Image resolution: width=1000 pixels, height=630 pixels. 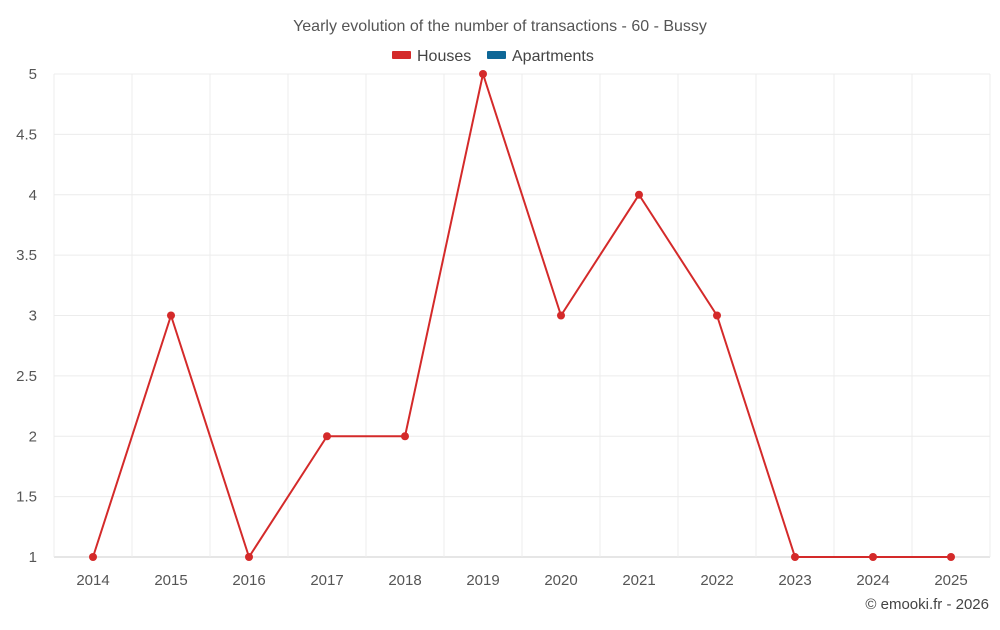 What do you see at coordinates (26, 316) in the screenshot?
I see `y-axis: 1 1.5 2 2.5 3 3.5 4 4.5 5` at bounding box center [26, 316].